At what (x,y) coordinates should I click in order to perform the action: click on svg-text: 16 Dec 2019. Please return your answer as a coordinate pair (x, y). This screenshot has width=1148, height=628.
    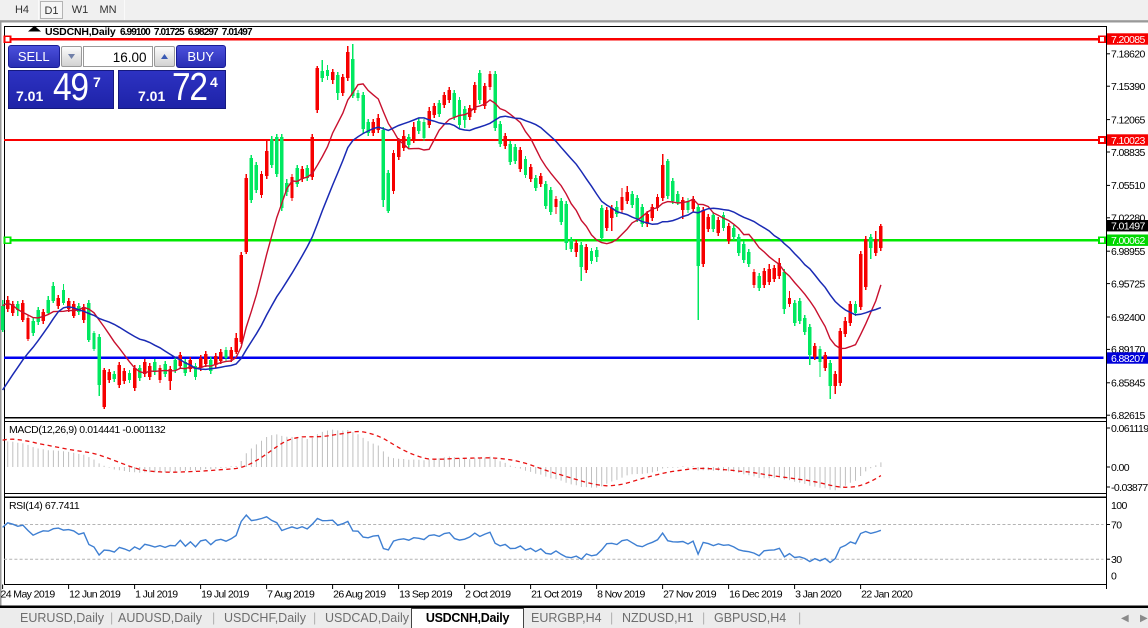
    Looking at the image, I should click on (756, 595).